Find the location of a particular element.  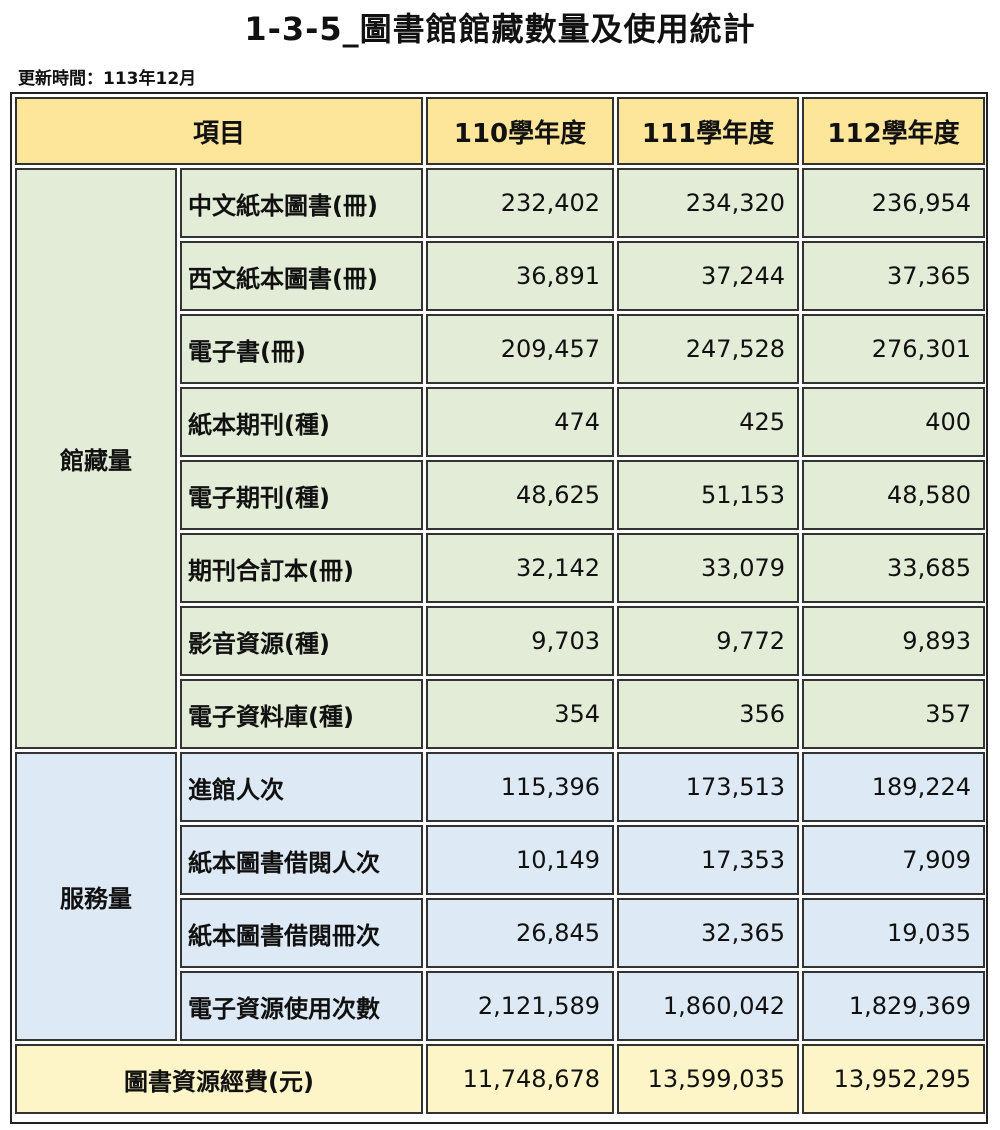

value-111: 17,353 is located at coordinates (708, 860).